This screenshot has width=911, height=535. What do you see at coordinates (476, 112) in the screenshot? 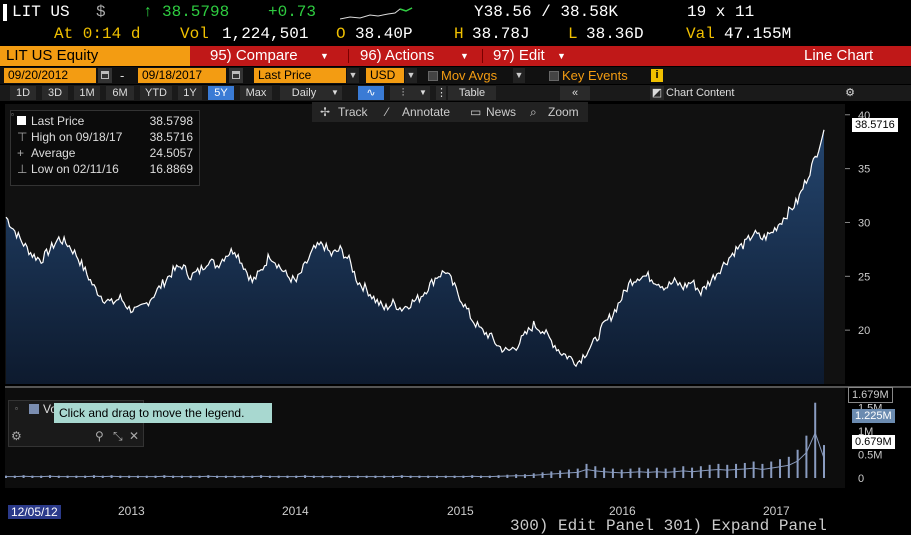
I see `news-icon: ▭` at bounding box center [476, 112].